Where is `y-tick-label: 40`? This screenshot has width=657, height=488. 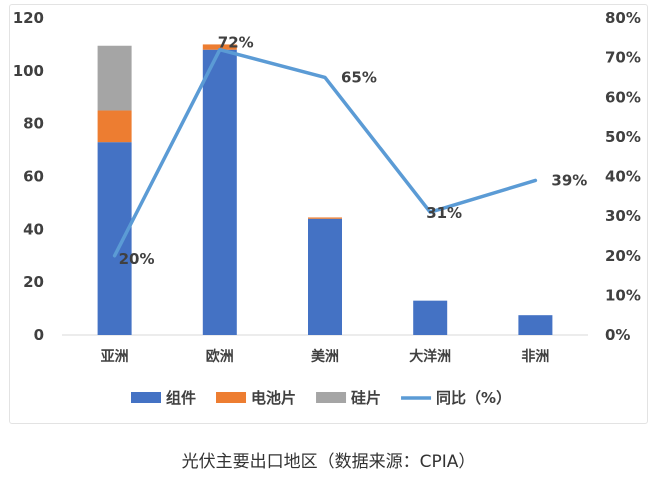
y-tick-label: 40 is located at coordinates (33, 229).